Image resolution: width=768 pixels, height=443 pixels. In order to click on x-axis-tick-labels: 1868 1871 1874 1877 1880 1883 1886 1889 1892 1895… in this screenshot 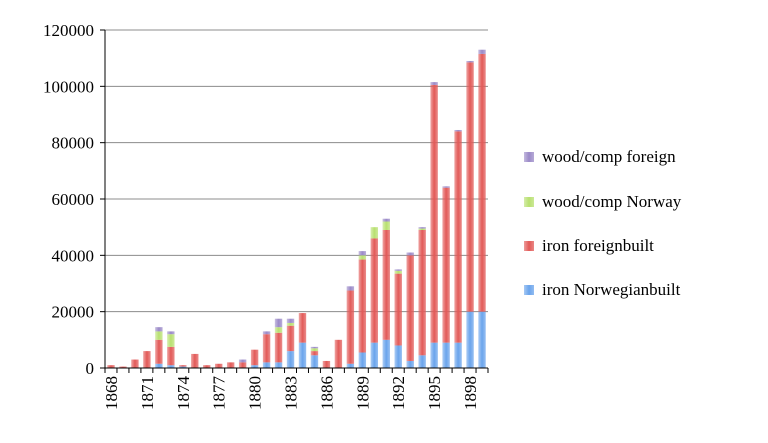, I will do `click(291, 393)`.